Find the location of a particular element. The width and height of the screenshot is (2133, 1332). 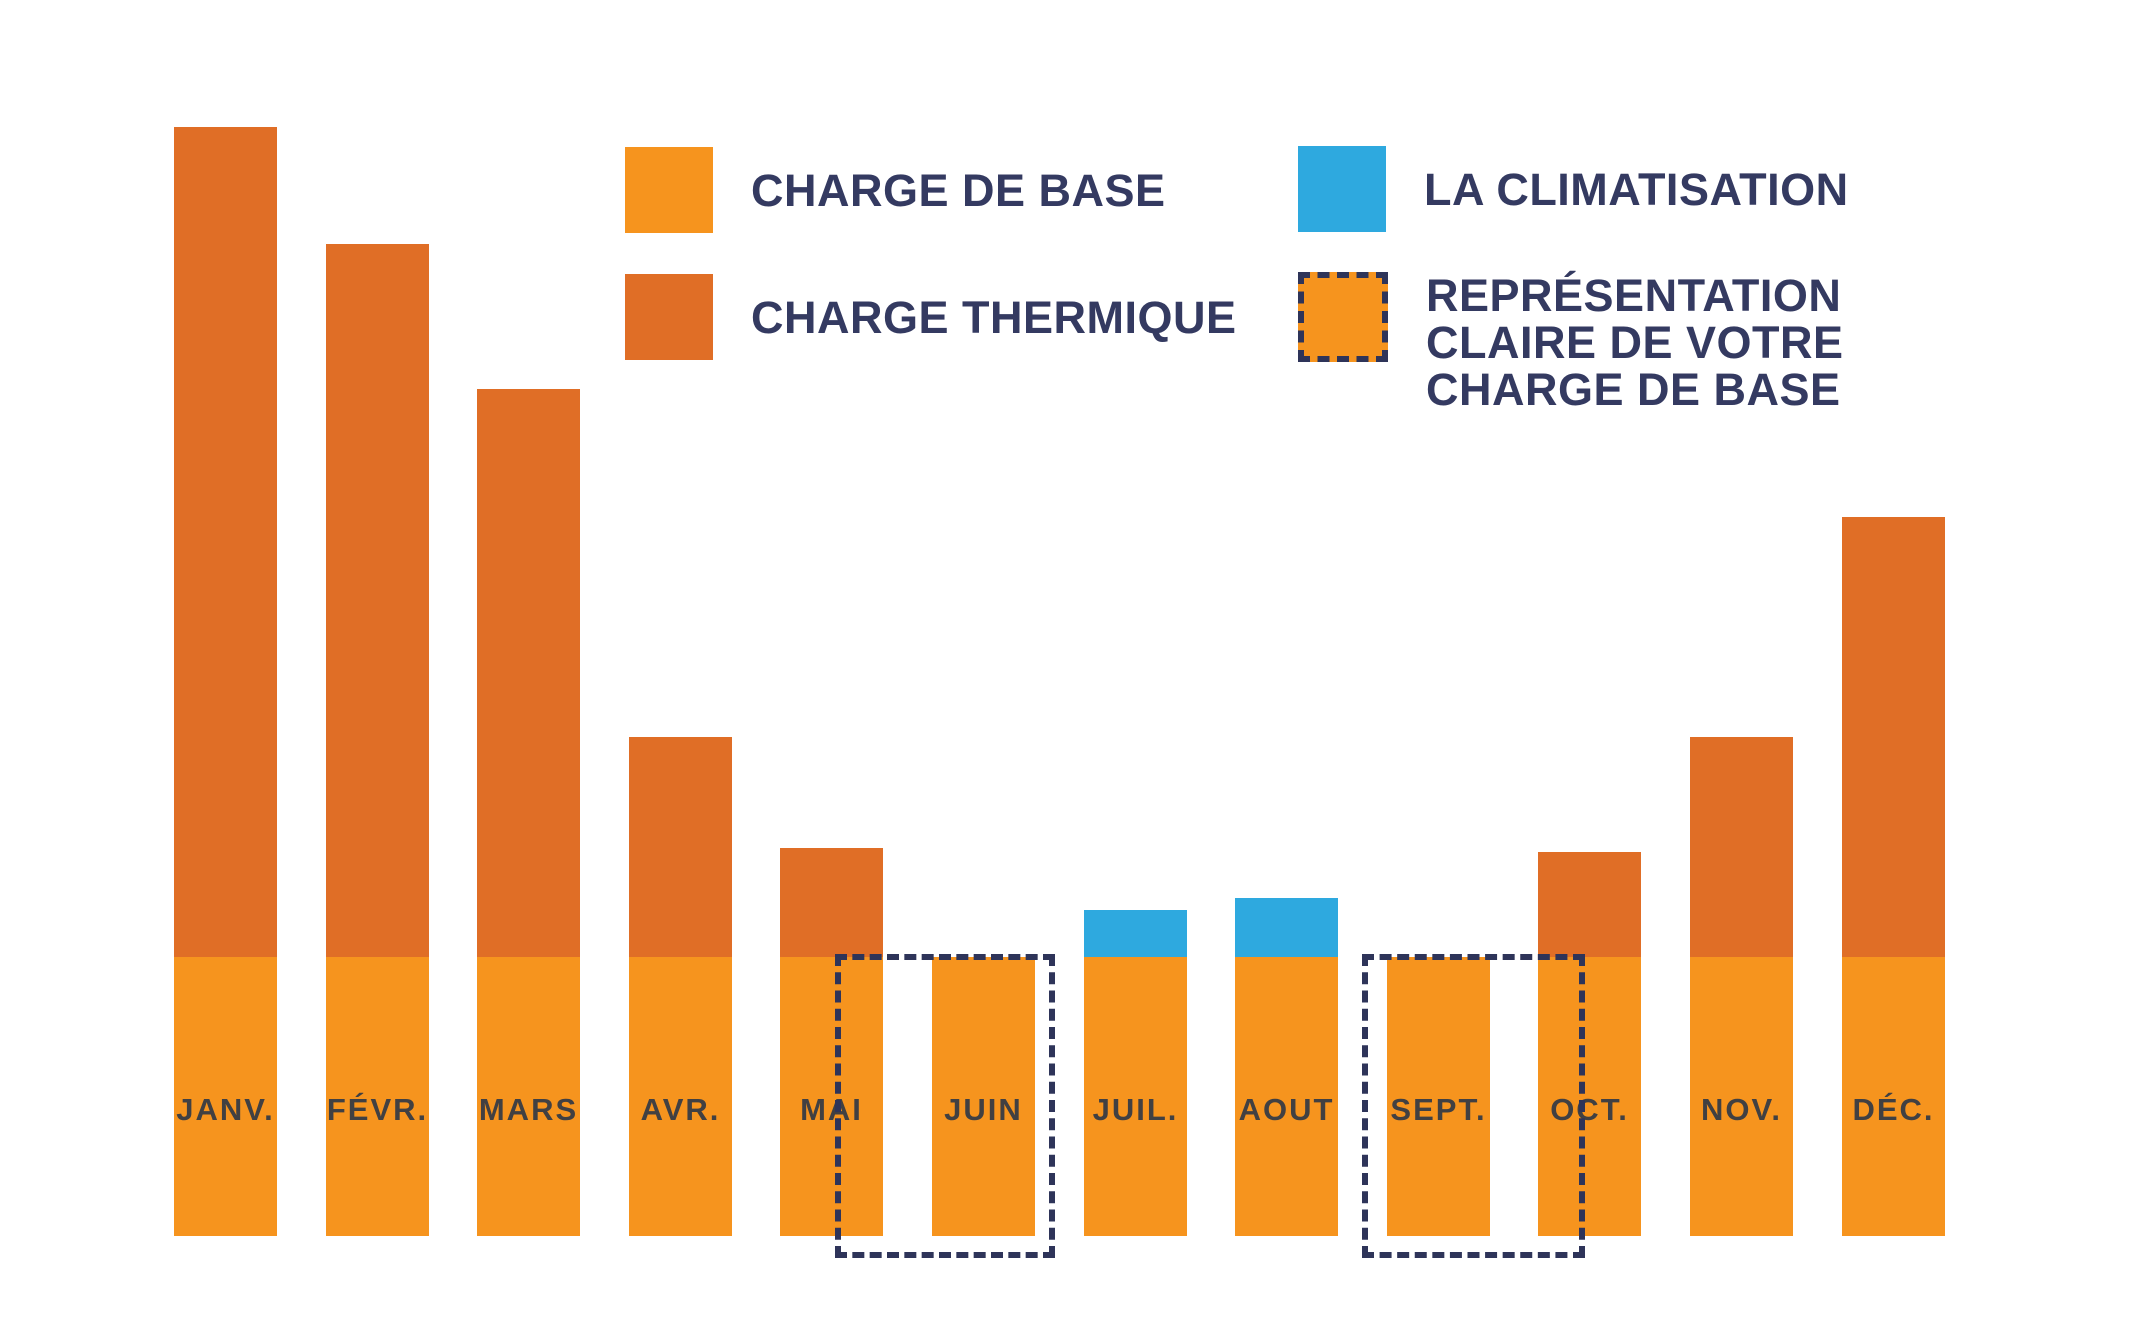

legend-item-charge-de-base: CHARGE DE BASE is located at coordinates (895, 190).